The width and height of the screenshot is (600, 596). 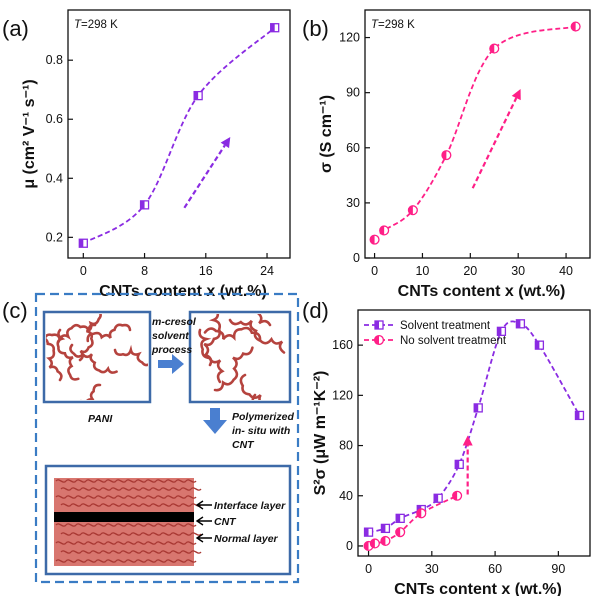 I want to click on x-tick-label: 10, so click(x=422, y=271).